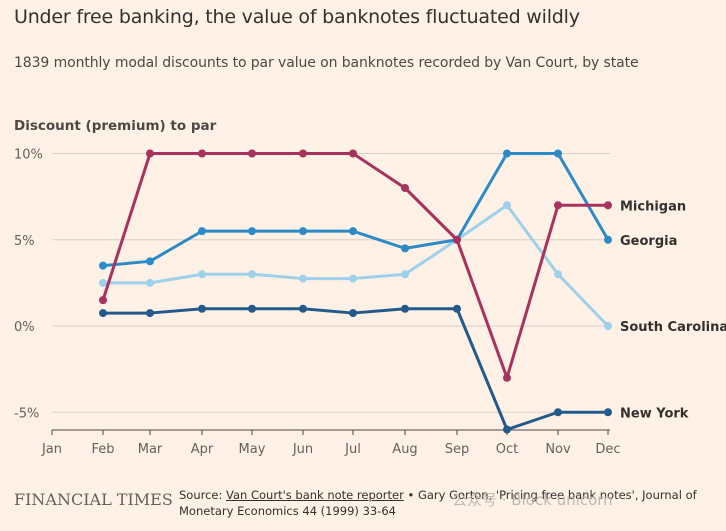 This screenshot has width=726, height=531. Describe the element at coordinates (532, 500) in the screenshot. I see `watermark: 公众号 · Block unicorn` at that location.